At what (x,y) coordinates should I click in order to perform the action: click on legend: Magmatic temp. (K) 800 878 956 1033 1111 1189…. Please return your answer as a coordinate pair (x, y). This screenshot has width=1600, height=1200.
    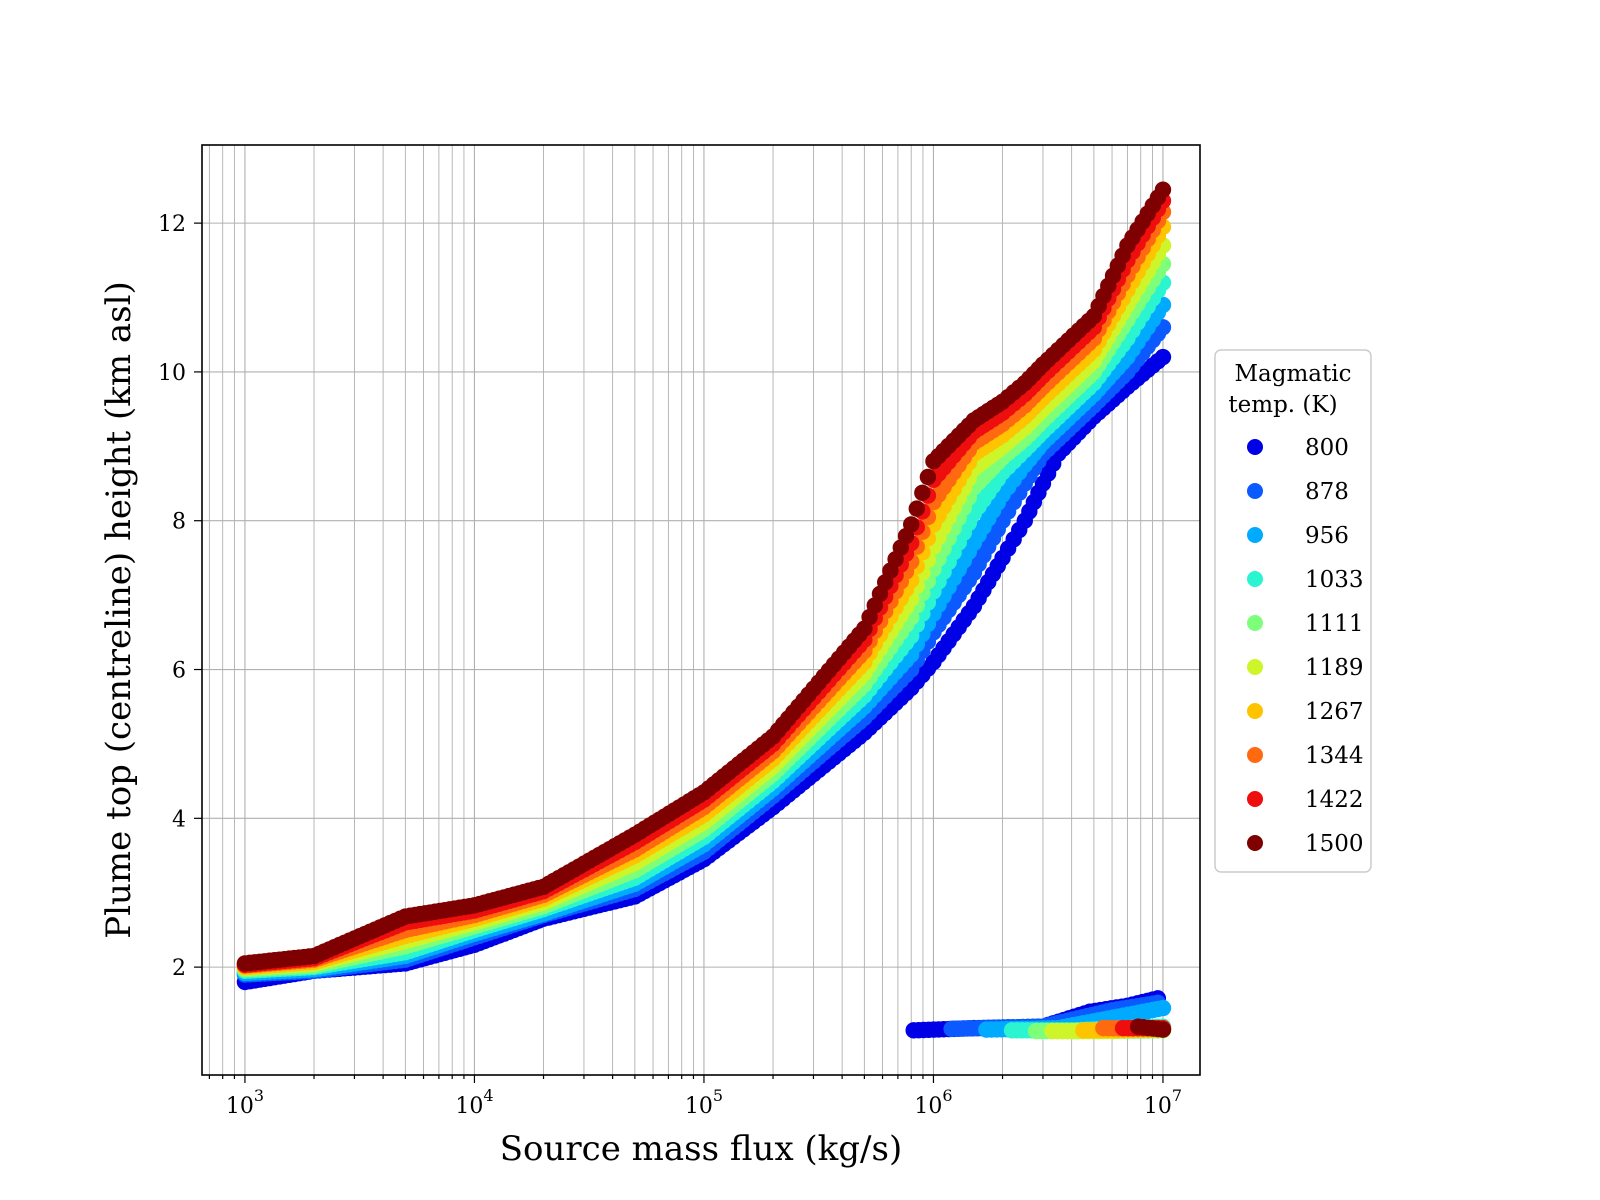
    Looking at the image, I should click on (1293, 611).